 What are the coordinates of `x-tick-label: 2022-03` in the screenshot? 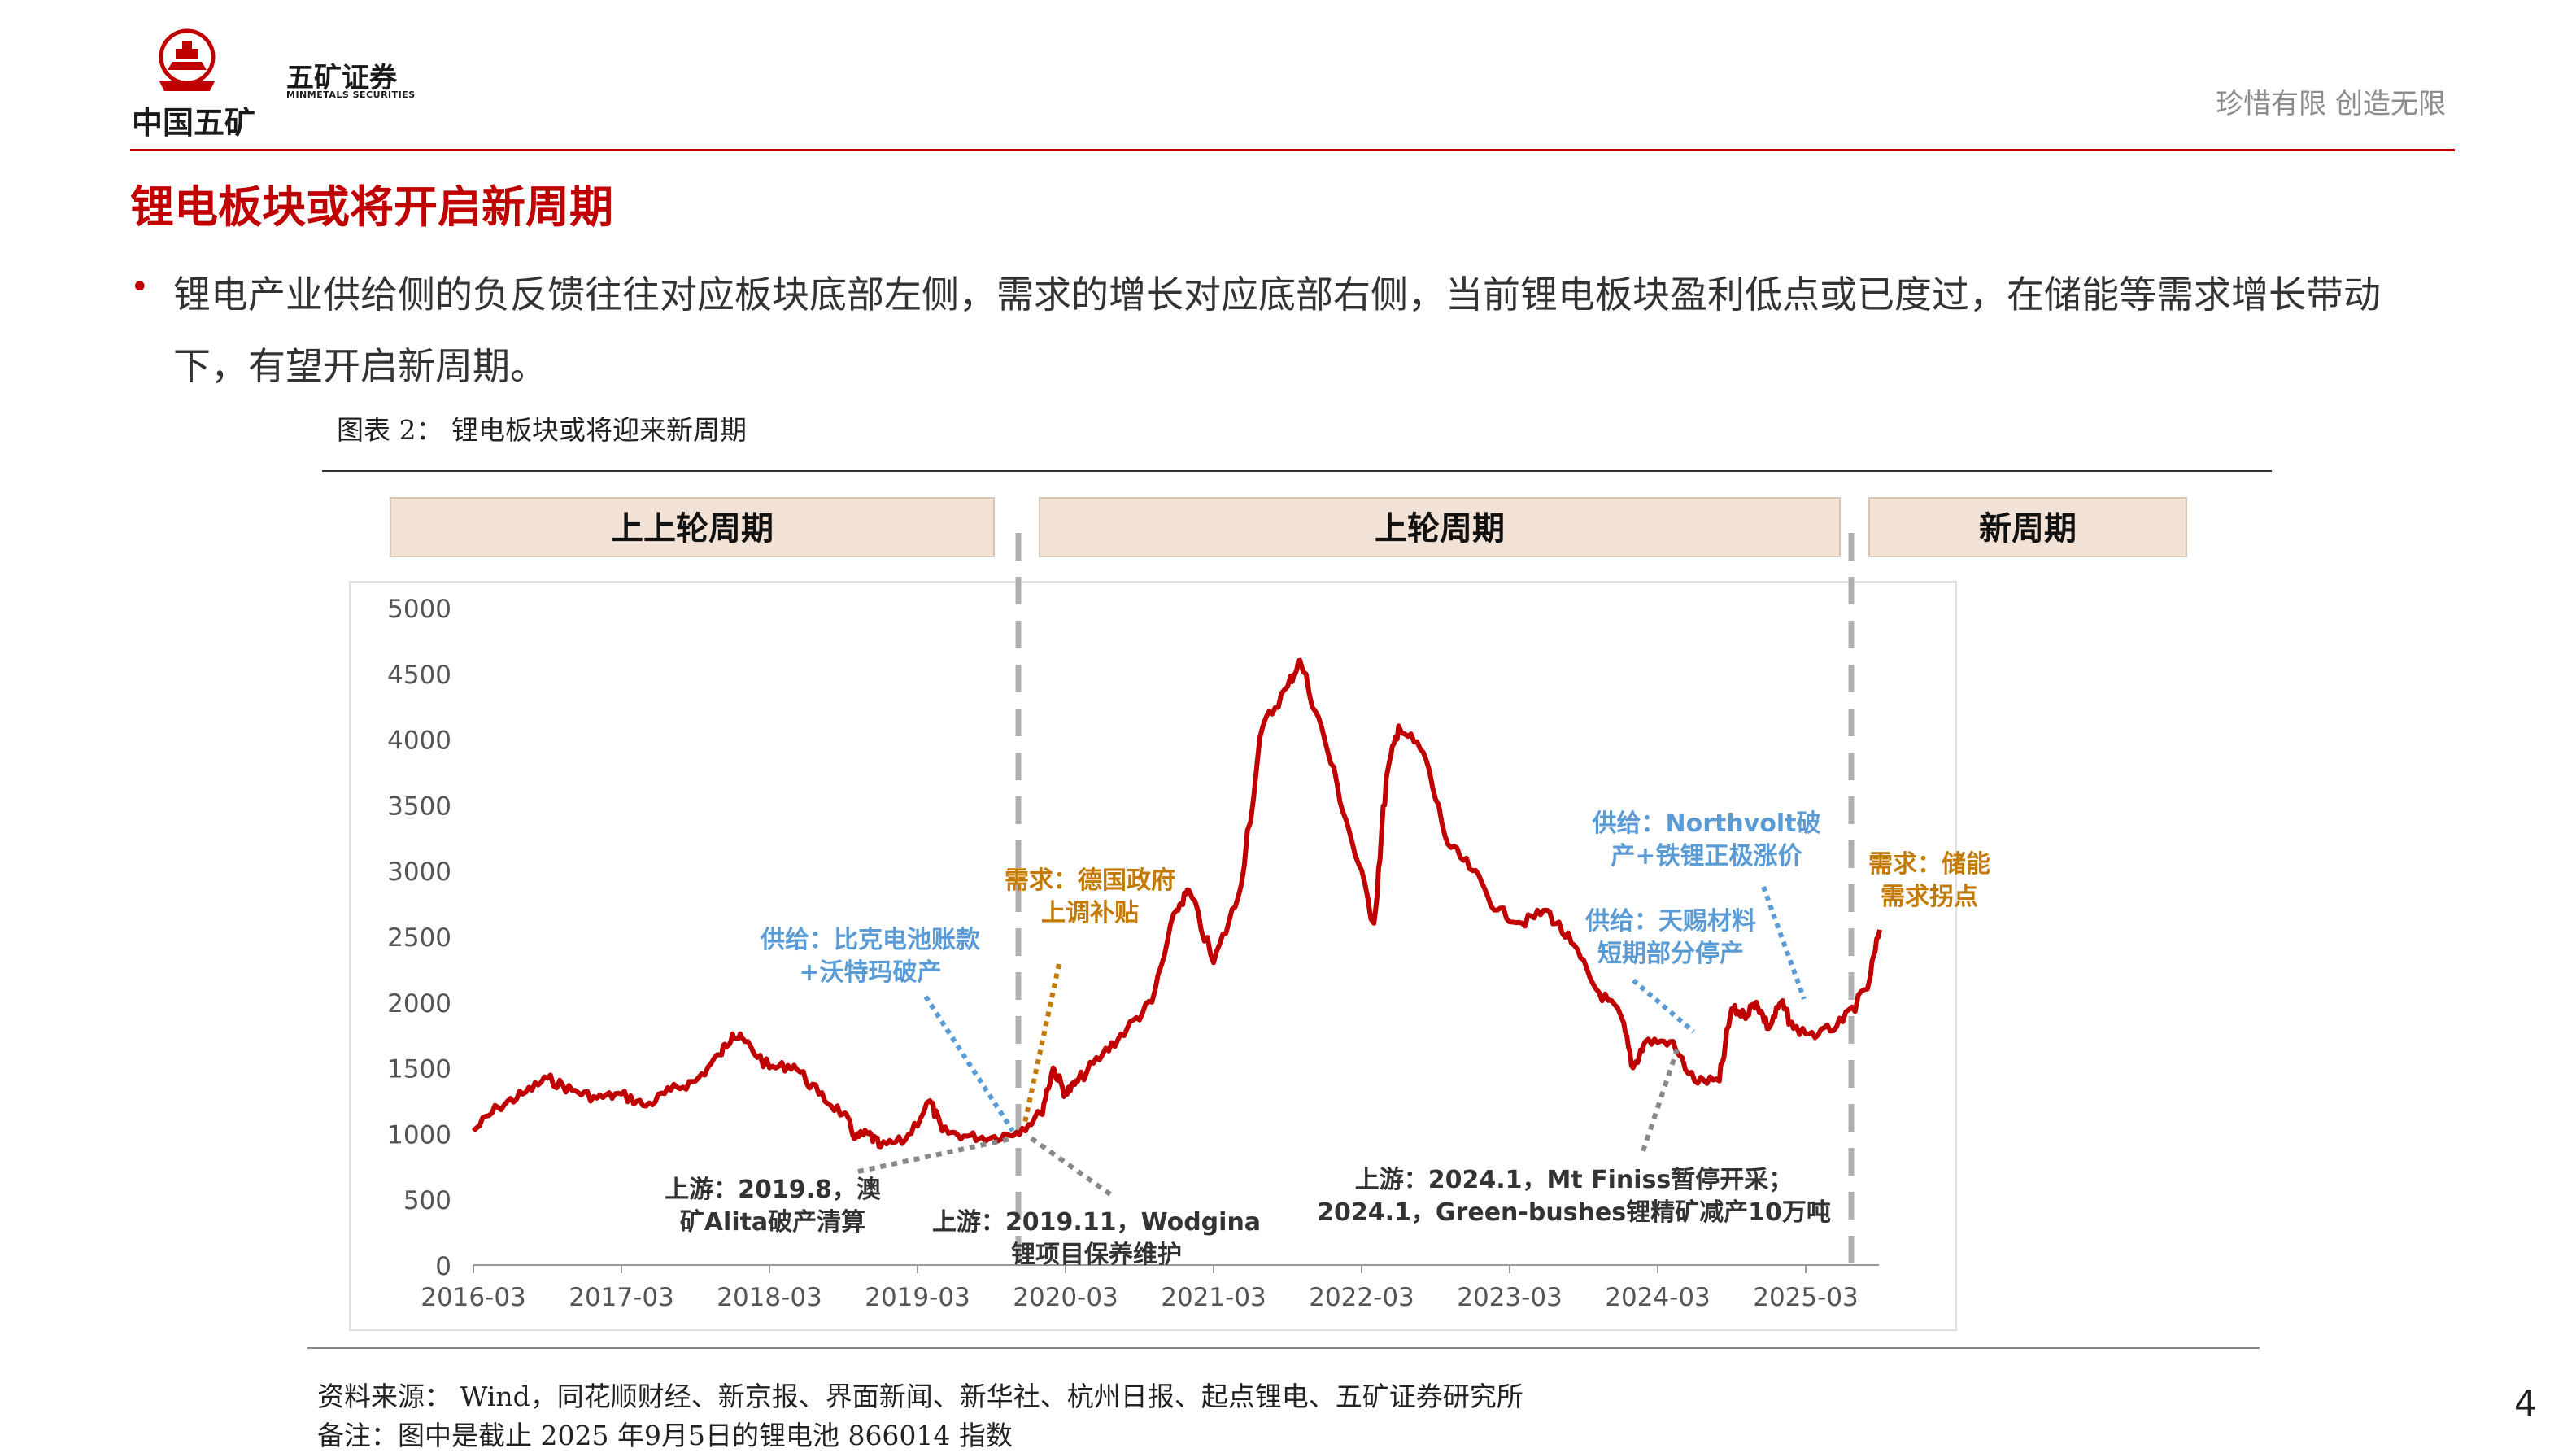 It's located at (1361, 1297).